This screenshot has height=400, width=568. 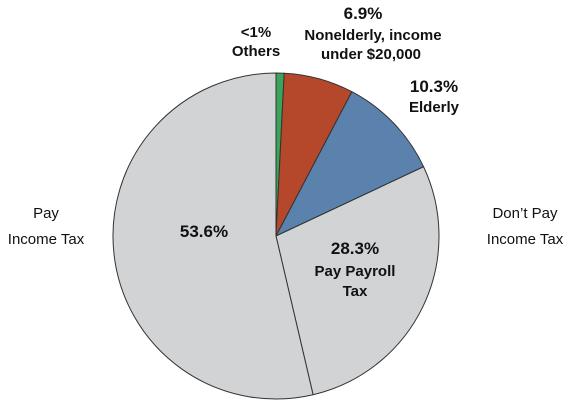 I want to click on slice-nonelderly-label-line1: Nonelderly, income, so click(x=372, y=35).